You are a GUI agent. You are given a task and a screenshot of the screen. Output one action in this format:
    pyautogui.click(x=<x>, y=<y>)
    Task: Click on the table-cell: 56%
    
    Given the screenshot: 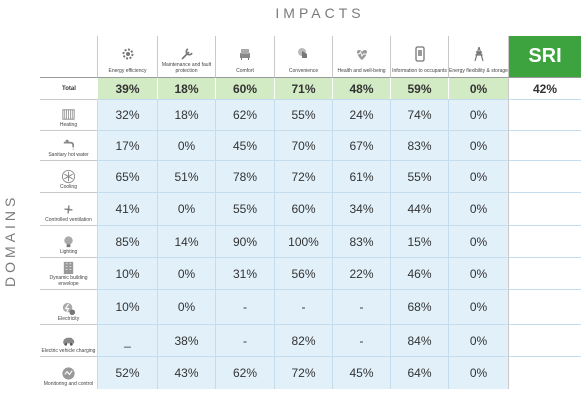 What is the action you would take?
    pyautogui.click(x=303, y=273)
    